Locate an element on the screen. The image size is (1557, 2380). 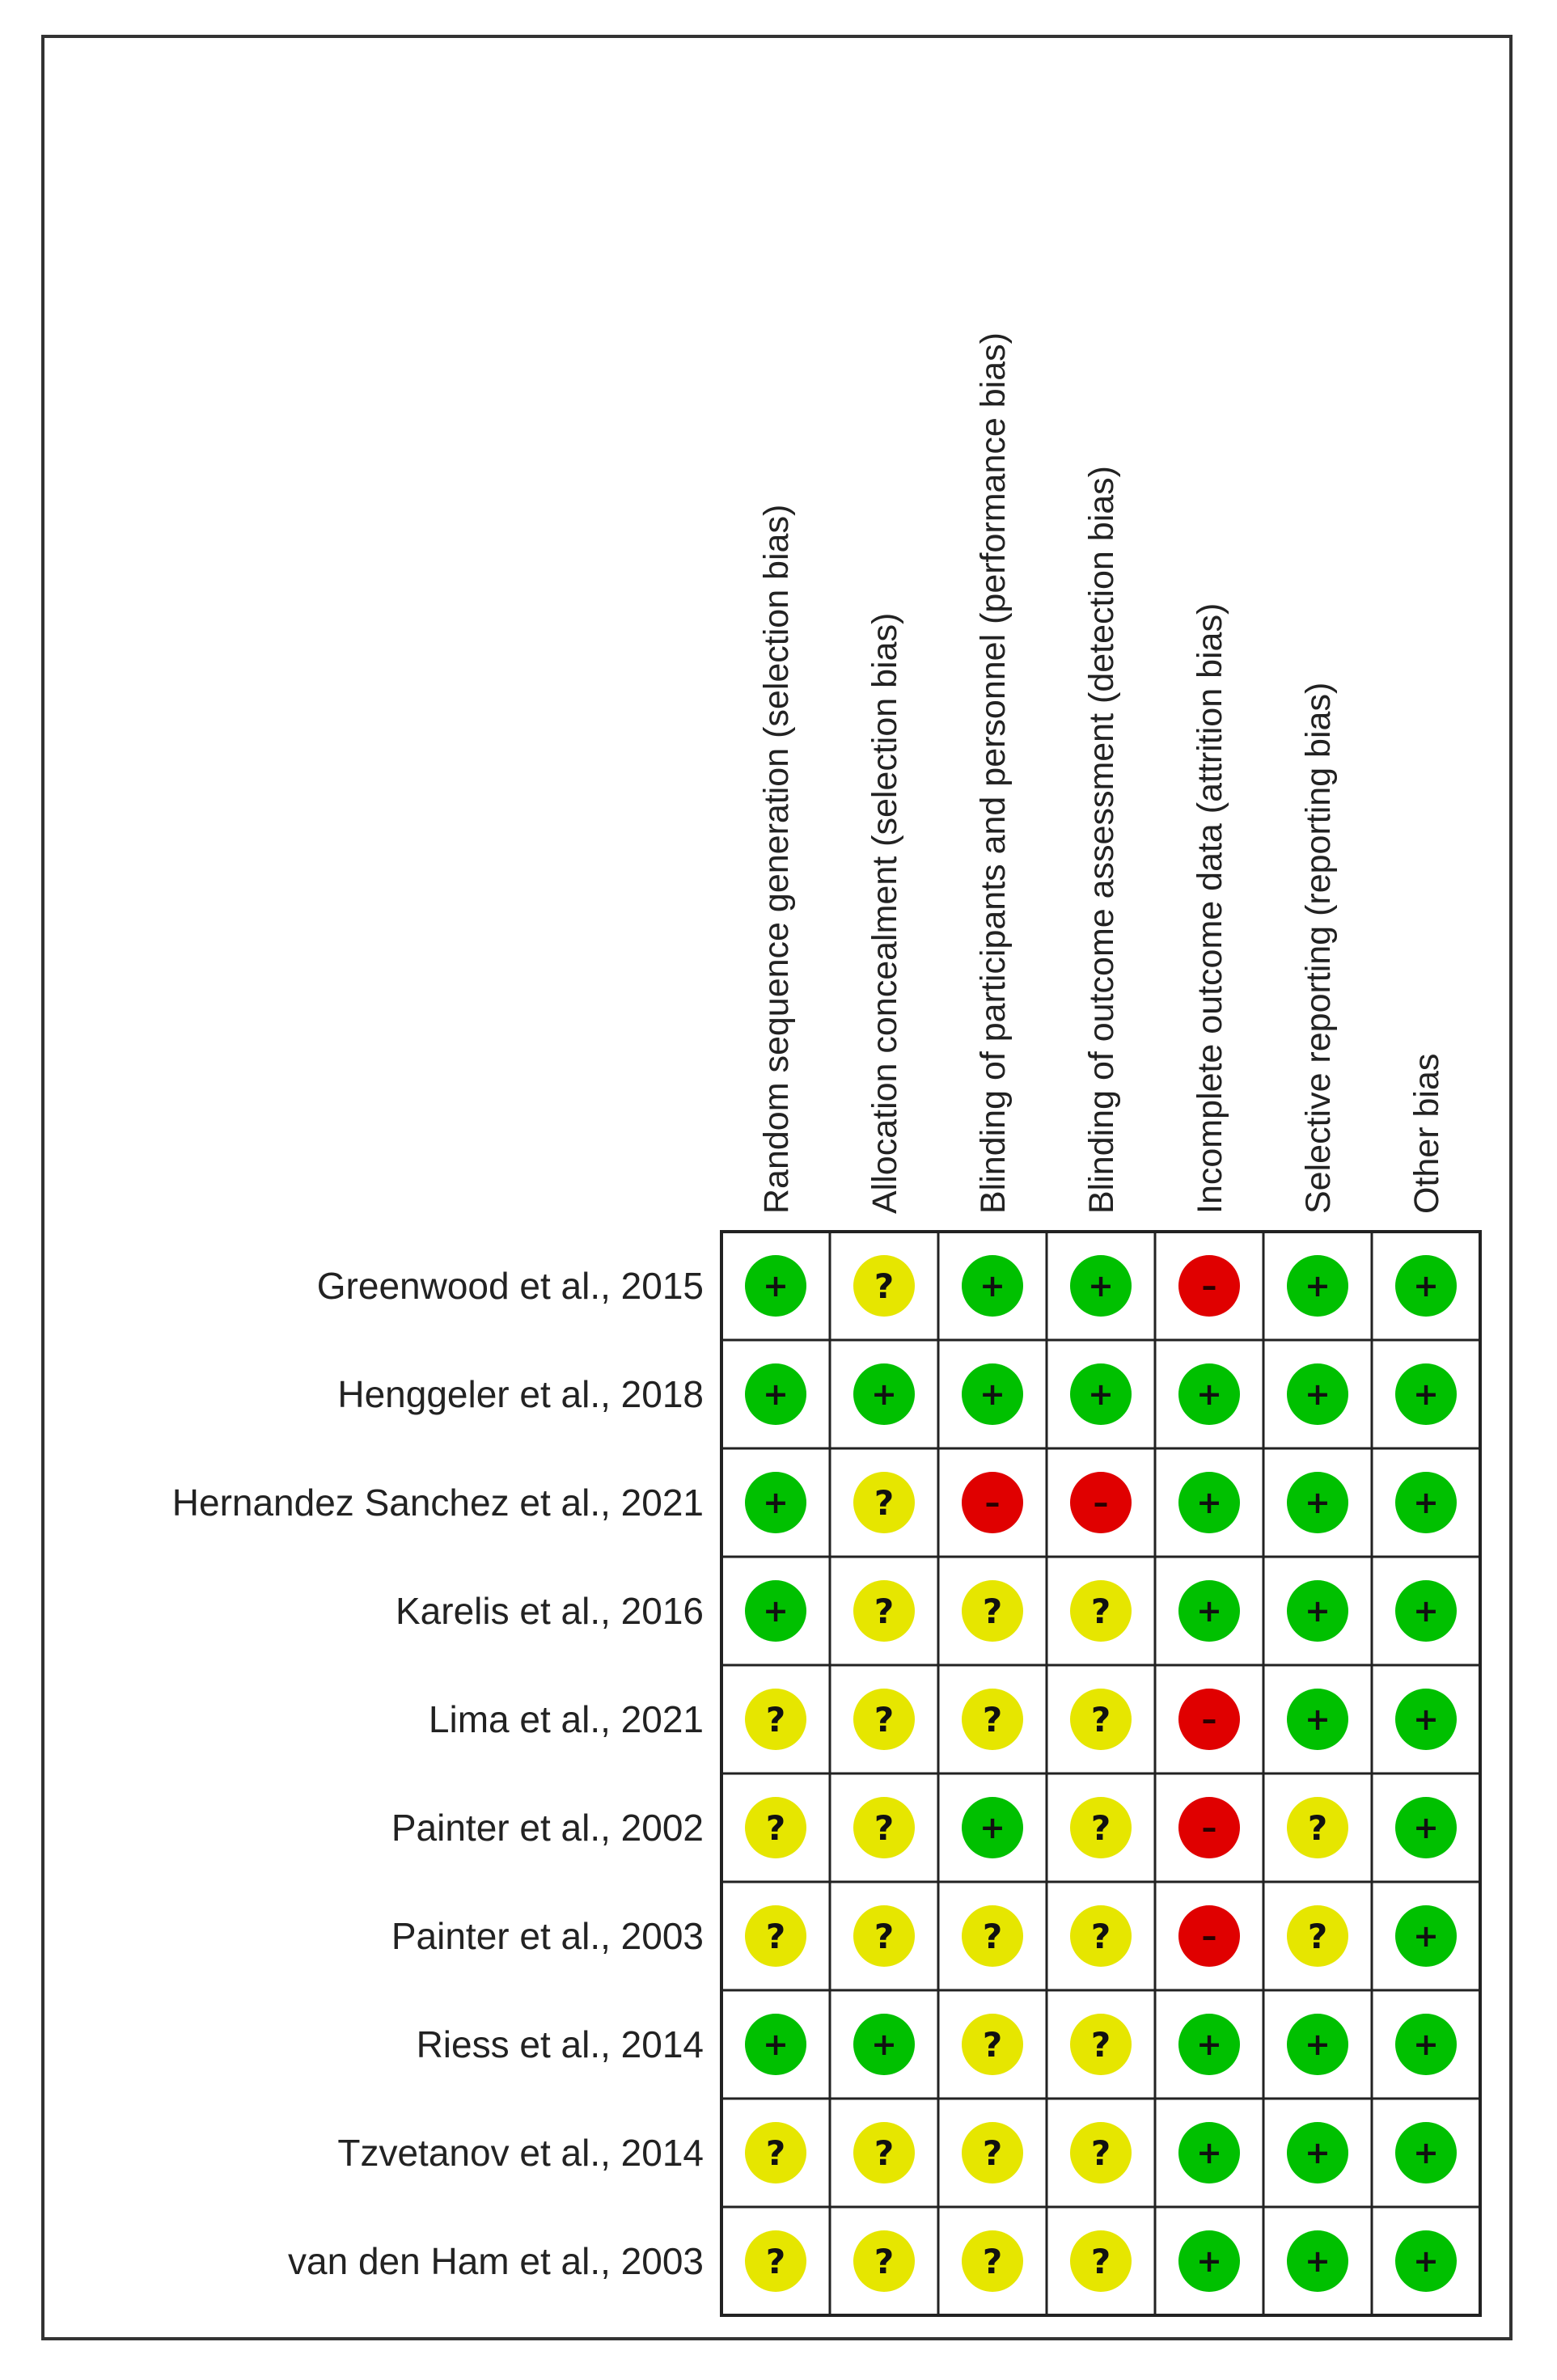
study-label: Painter et al., 2003 is located at coordinates (547, 1936).